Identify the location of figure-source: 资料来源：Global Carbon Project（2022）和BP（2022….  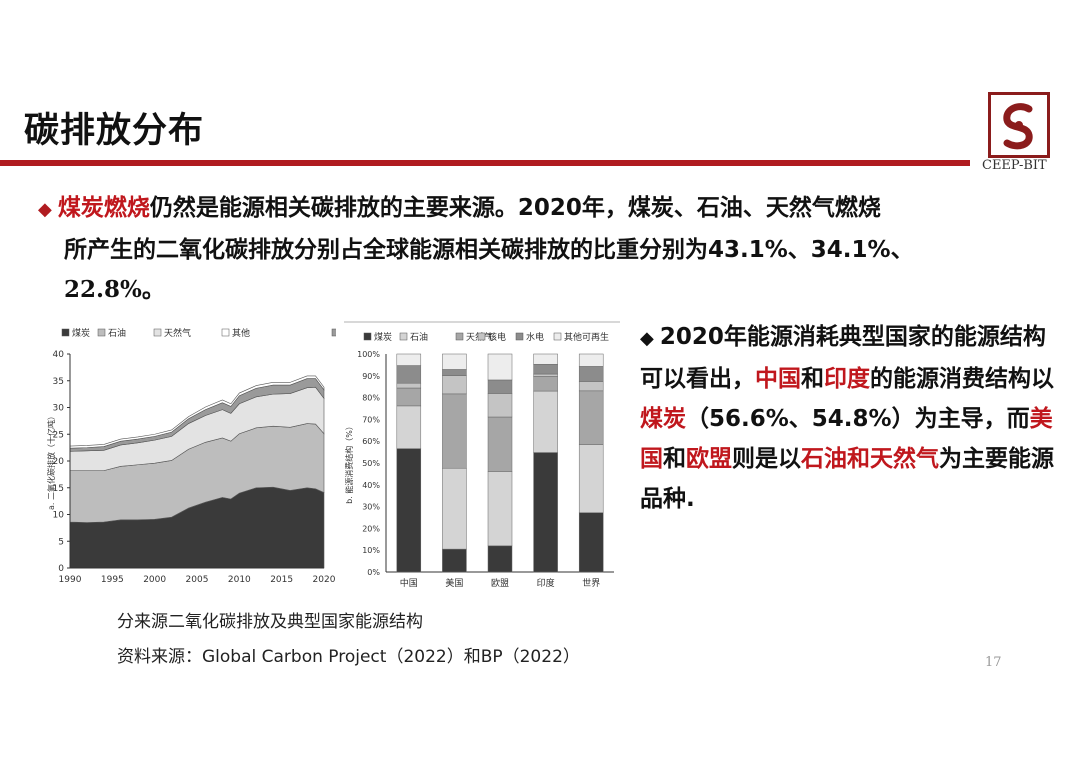
(348, 657).